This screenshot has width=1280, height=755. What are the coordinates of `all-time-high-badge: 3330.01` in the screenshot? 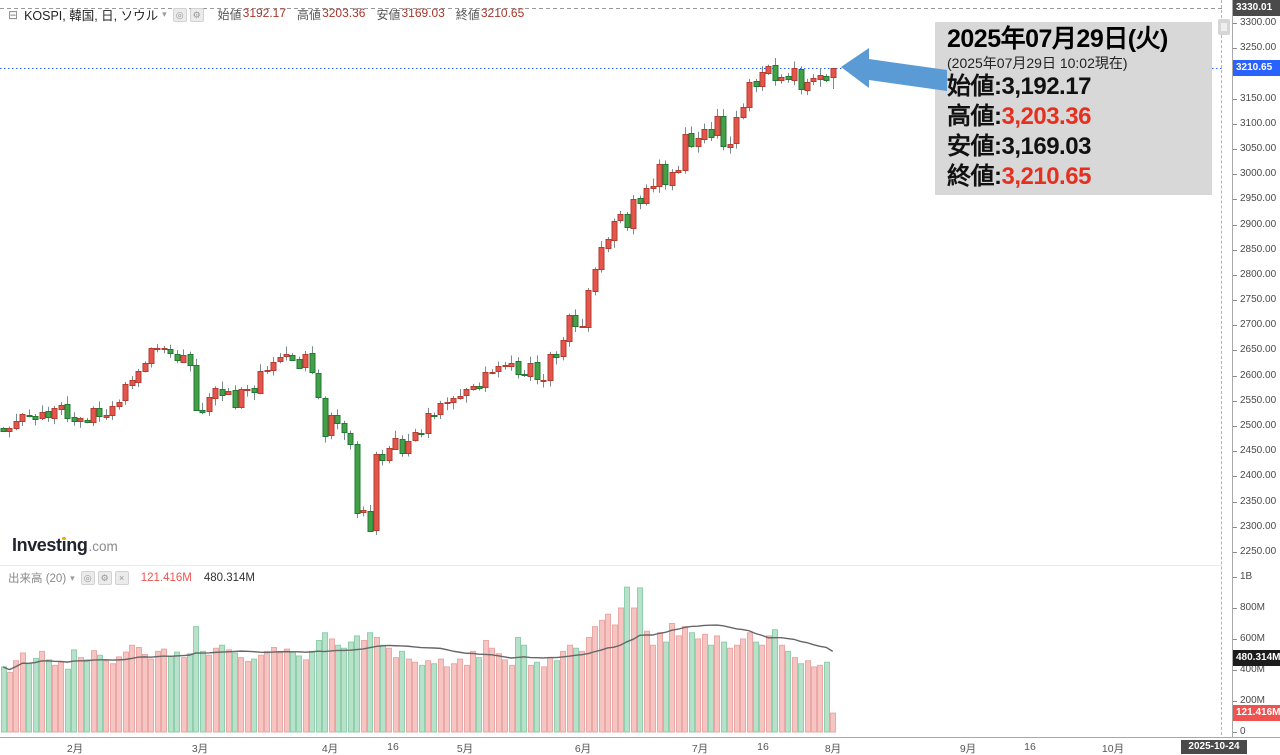 It's located at (1256, 8).